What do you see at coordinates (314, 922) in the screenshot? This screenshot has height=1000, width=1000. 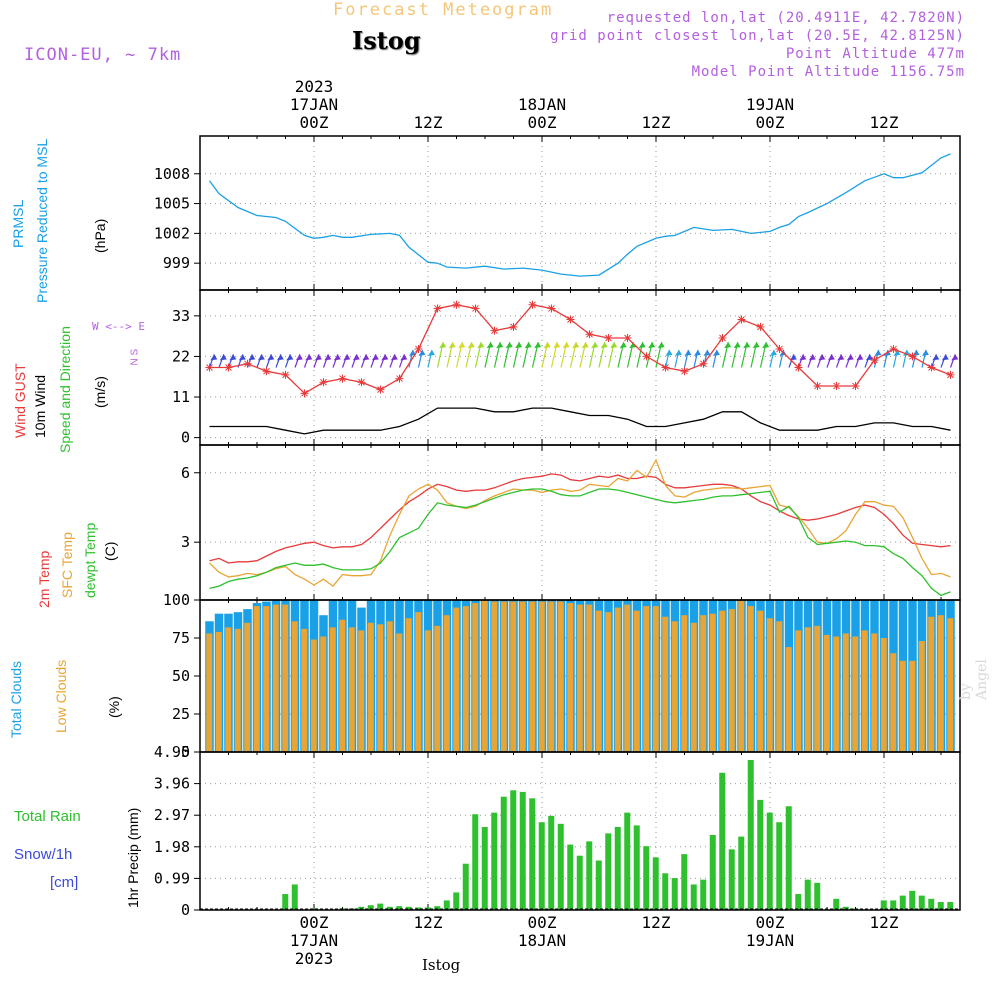 I see `bottom-time-label: 00Z` at bounding box center [314, 922].